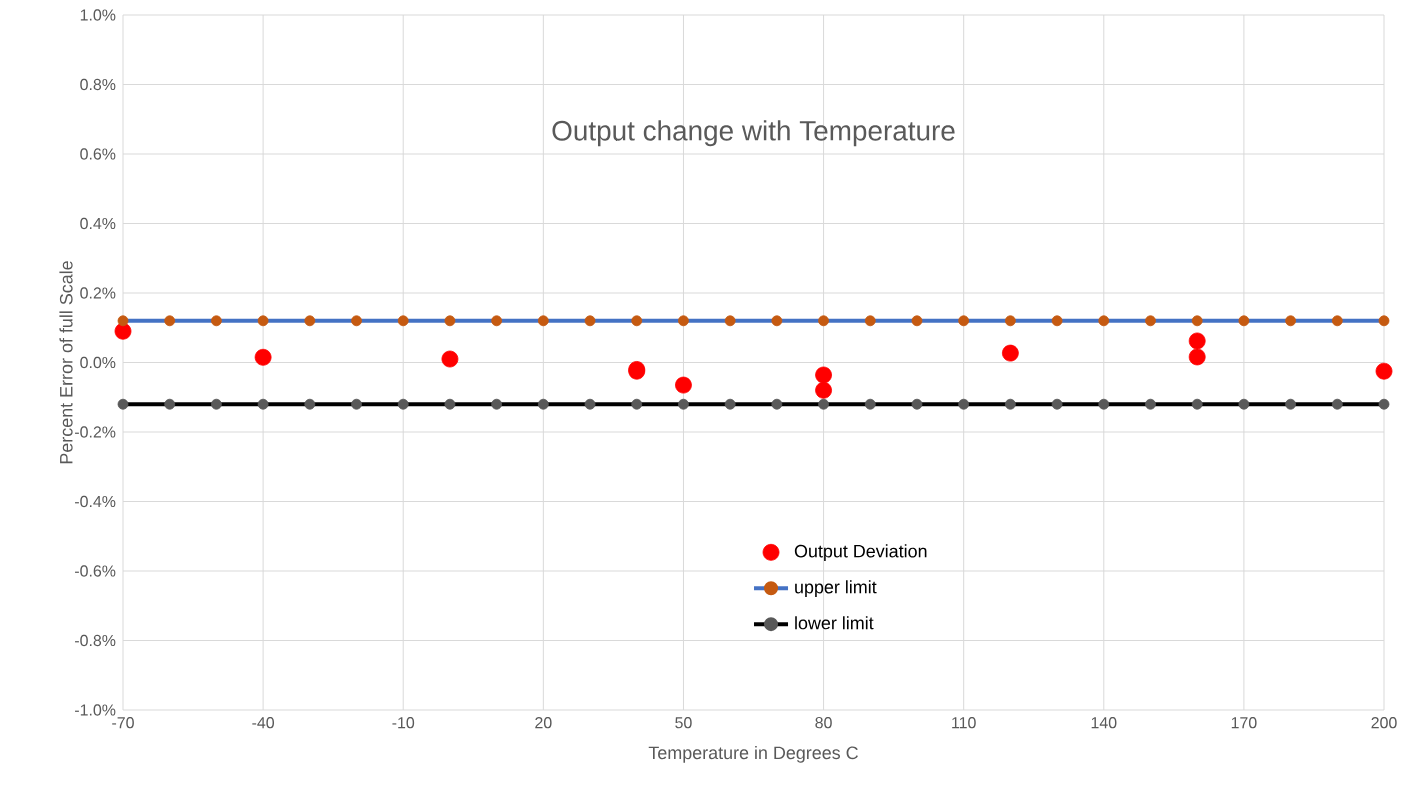 This screenshot has width=1408, height=795. Describe the element at coordinates (263, 723) in the screenshot. I see `x-tick-label: -40` at that location.